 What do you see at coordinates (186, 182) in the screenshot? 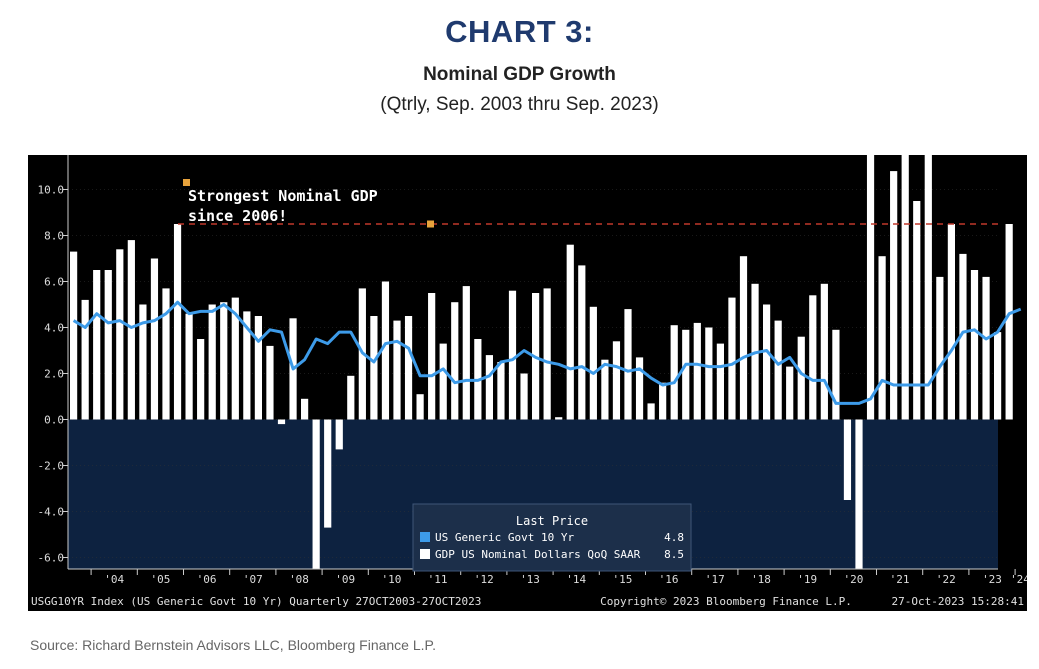
I see `annotation-marker` at bounding box center [186, 182].